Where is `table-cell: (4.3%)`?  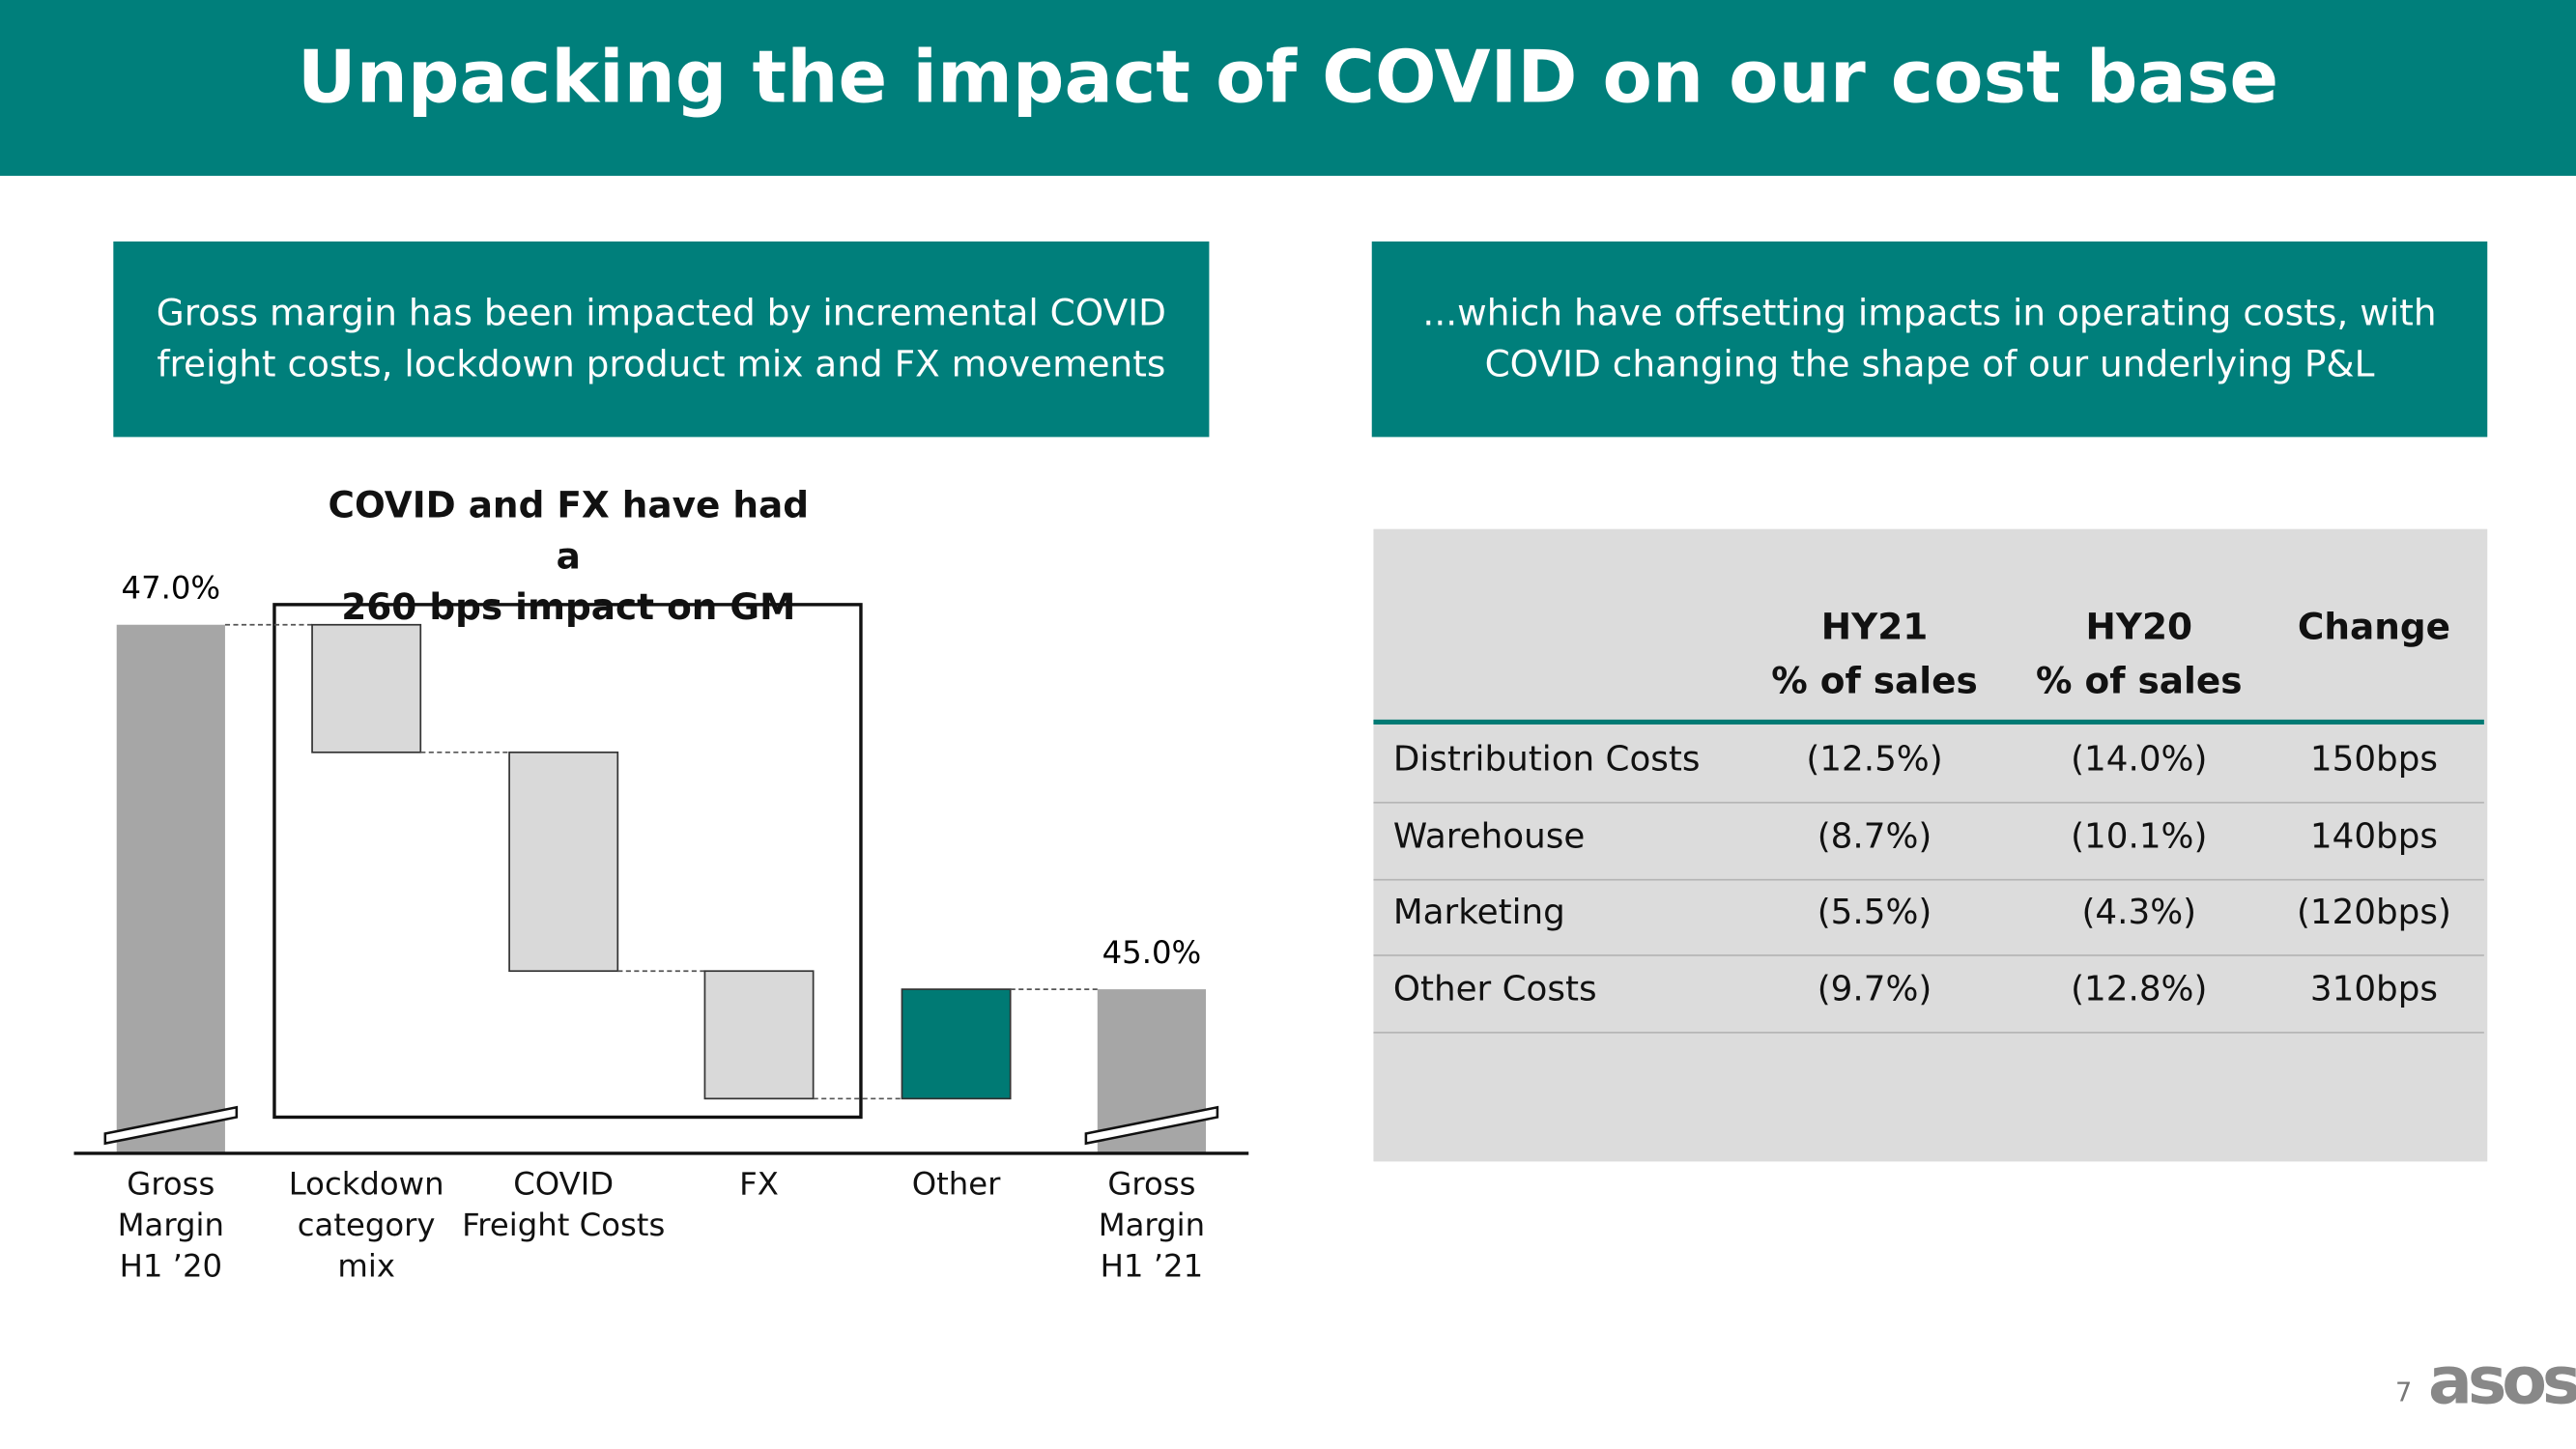
table-cell: (4.3%) is located at coordinates (2139, 912).